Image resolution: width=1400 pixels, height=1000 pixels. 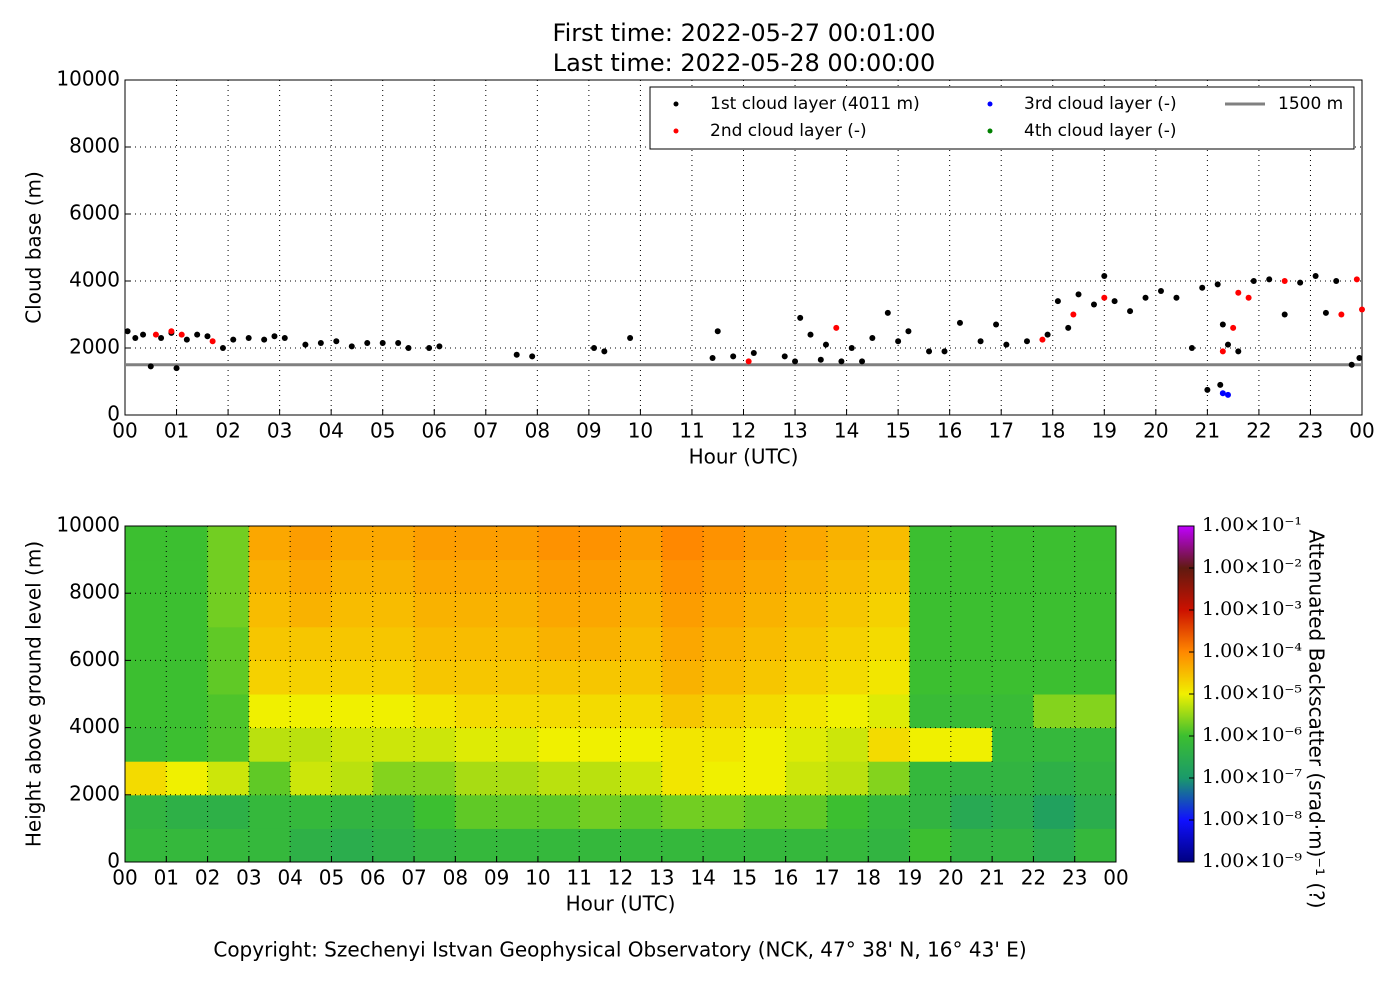 I want to click on x-tick-label: 05, so click(x=331, y=878).